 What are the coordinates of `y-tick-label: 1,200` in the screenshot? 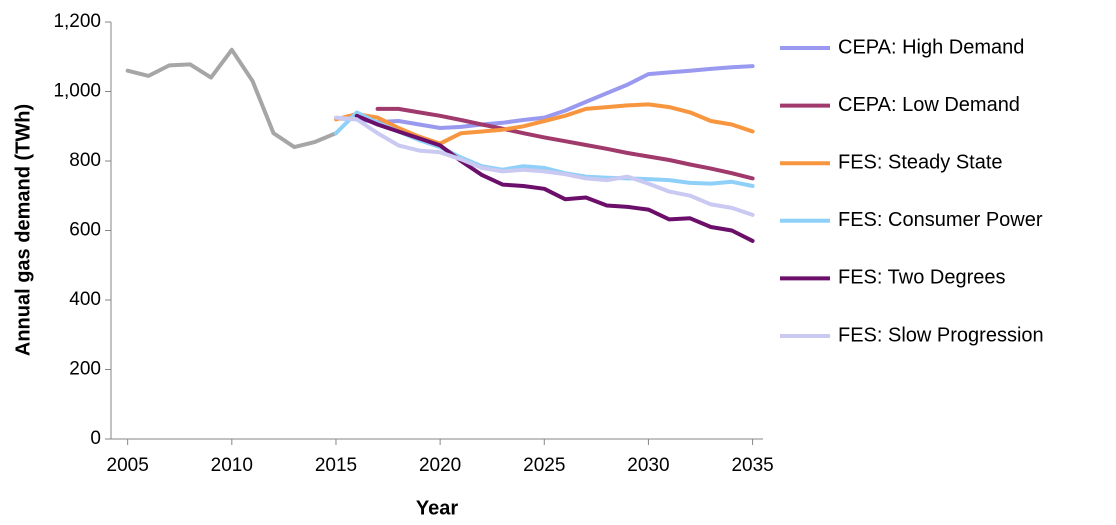 It's located at (77, 21).